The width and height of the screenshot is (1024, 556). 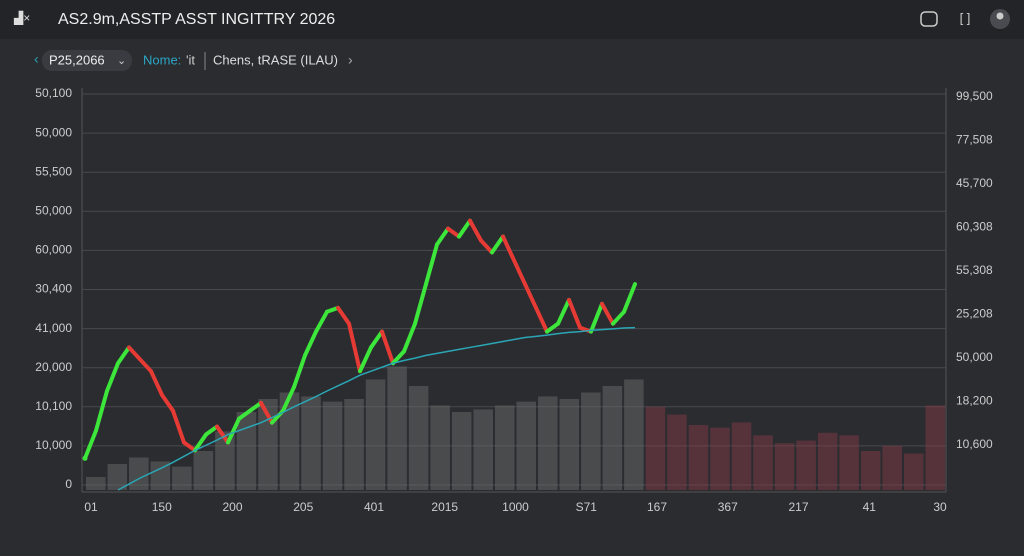 What do you see at coordinates (515, 507) in the screenshot?
I see `x-tick-label: 1000` at bounding box center [515, 507].